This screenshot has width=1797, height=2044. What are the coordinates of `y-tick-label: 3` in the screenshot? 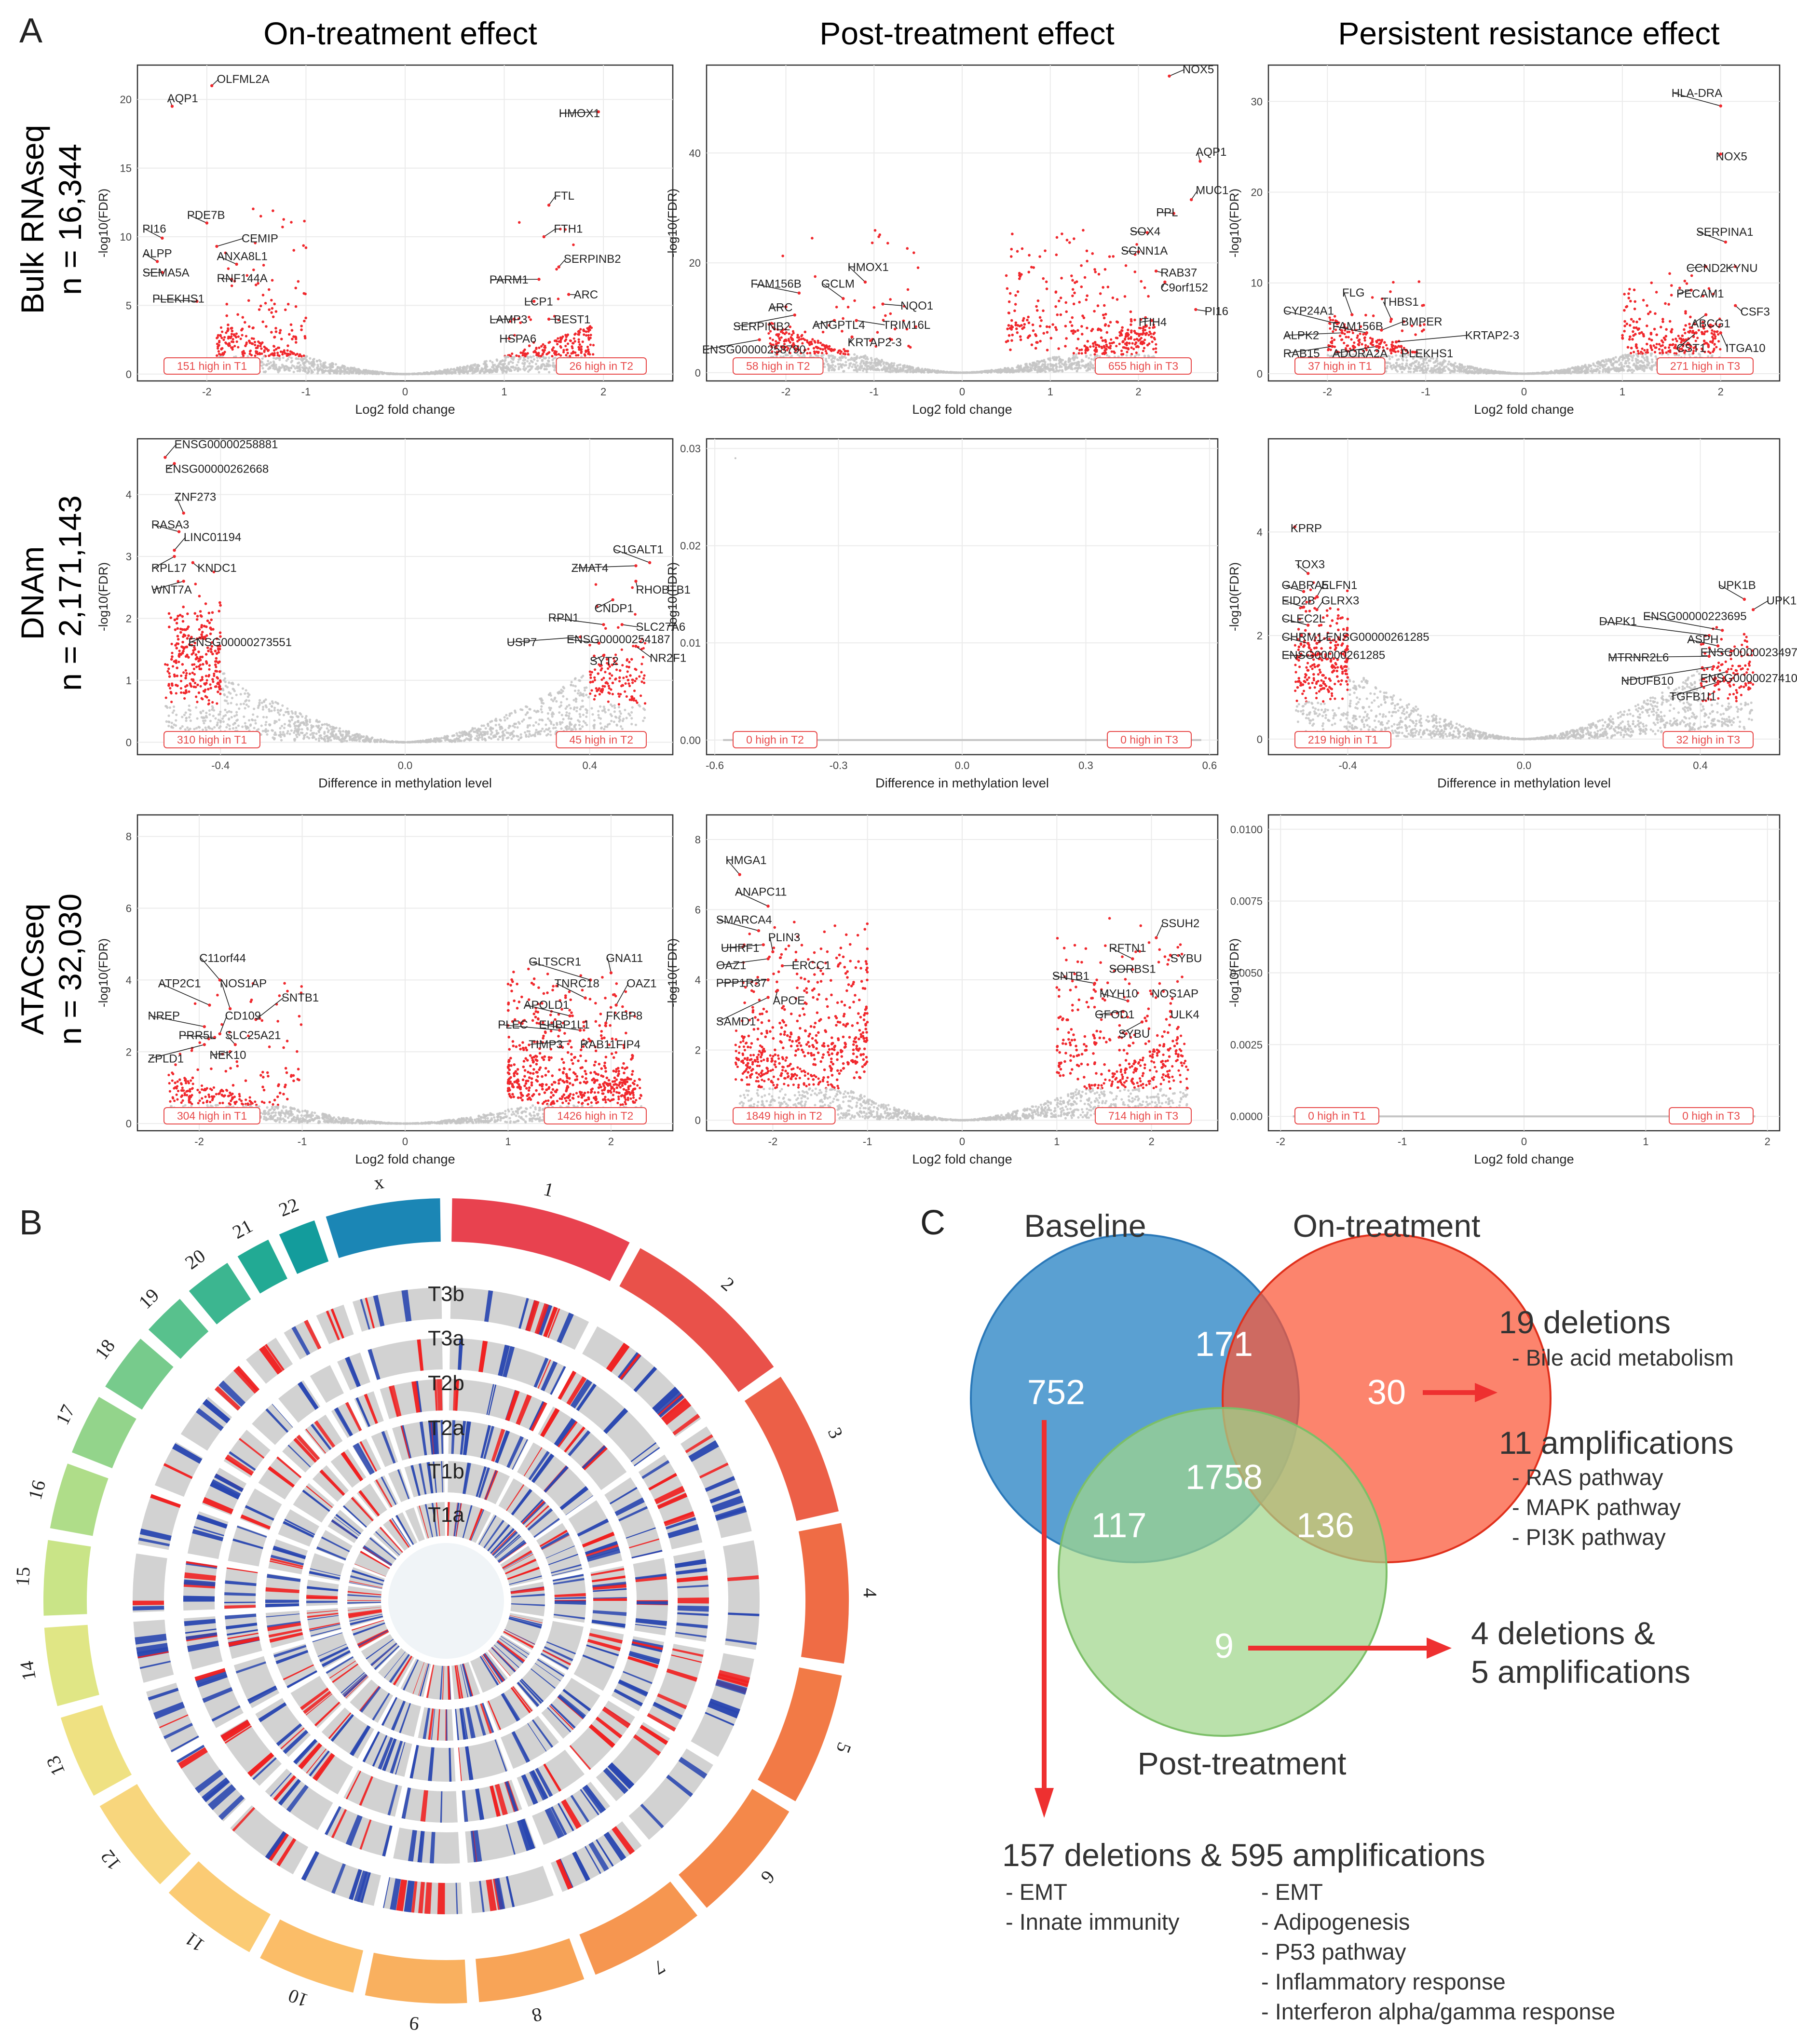 It's located at (129, 557).